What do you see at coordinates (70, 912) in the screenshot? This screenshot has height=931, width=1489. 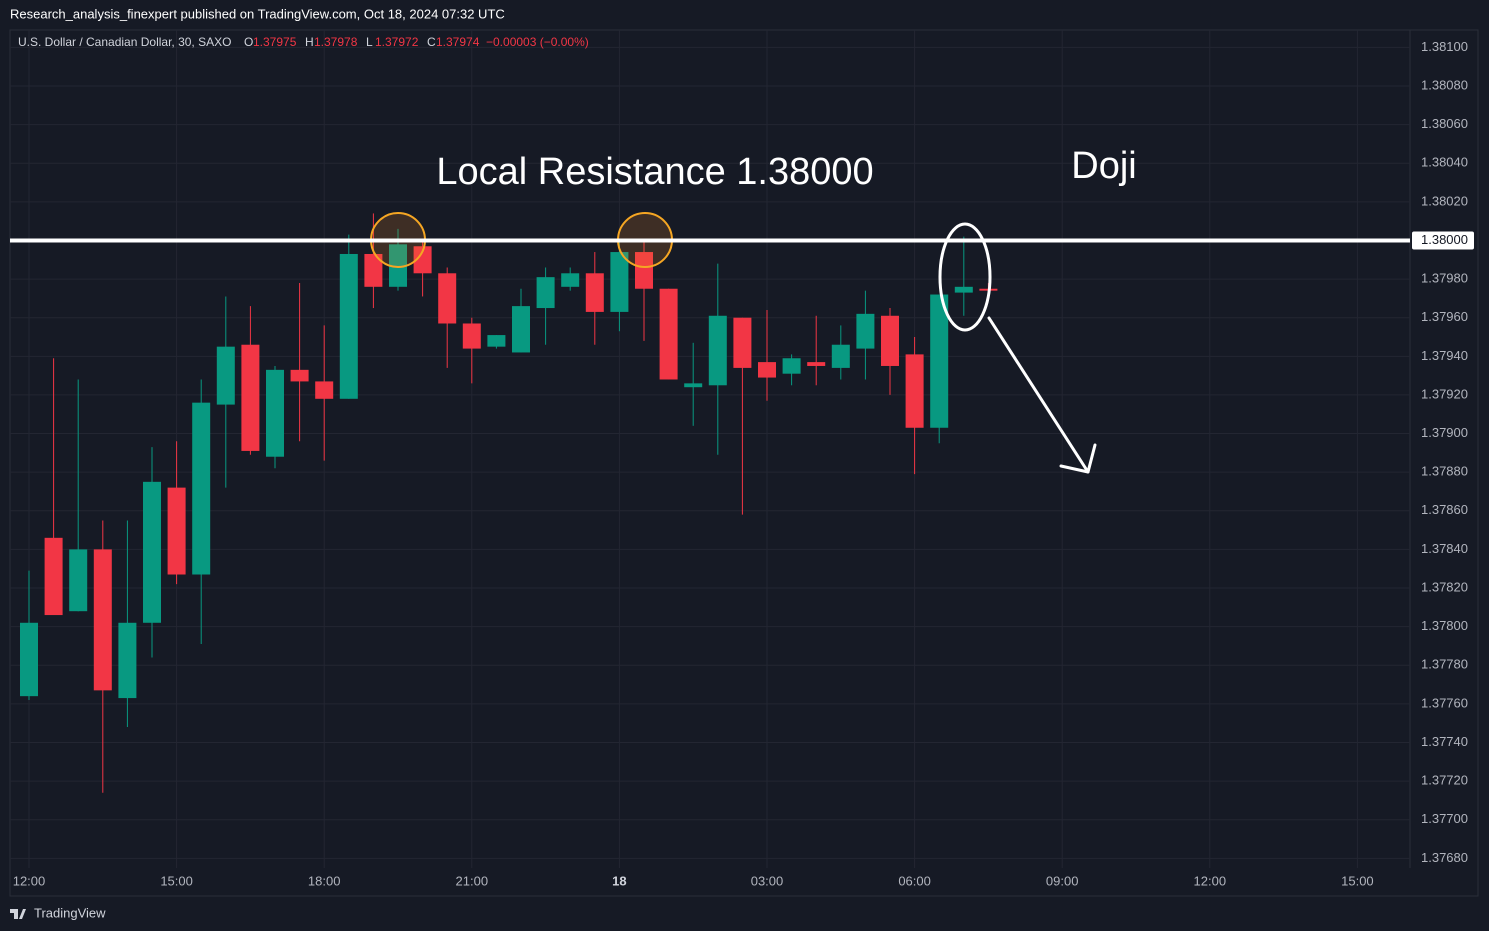 I see `footer-logo: TradingView` at bounding box center [70, 912].